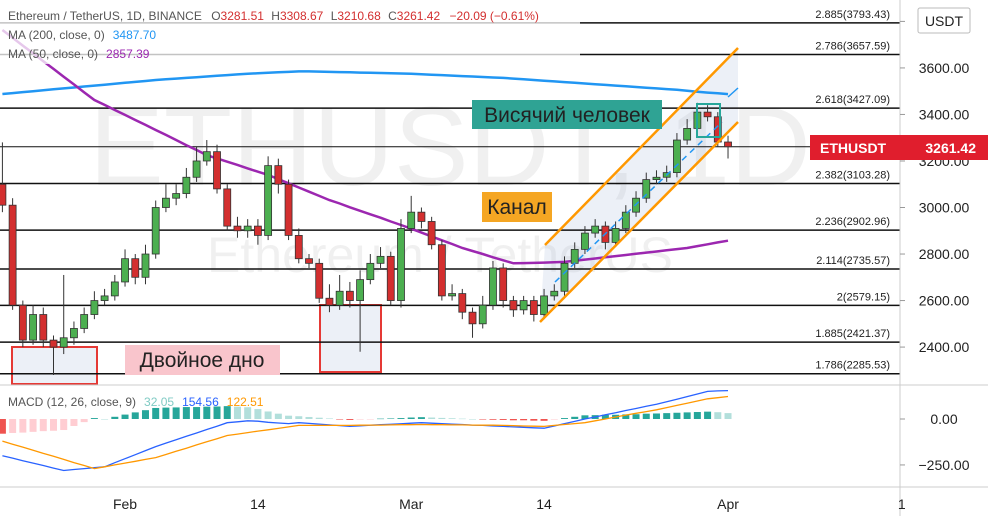 The height and width of the screenshot is (516, 988). I want to click on legend-item: MA (200, close, 0) 3487.70, so click(82, 35).